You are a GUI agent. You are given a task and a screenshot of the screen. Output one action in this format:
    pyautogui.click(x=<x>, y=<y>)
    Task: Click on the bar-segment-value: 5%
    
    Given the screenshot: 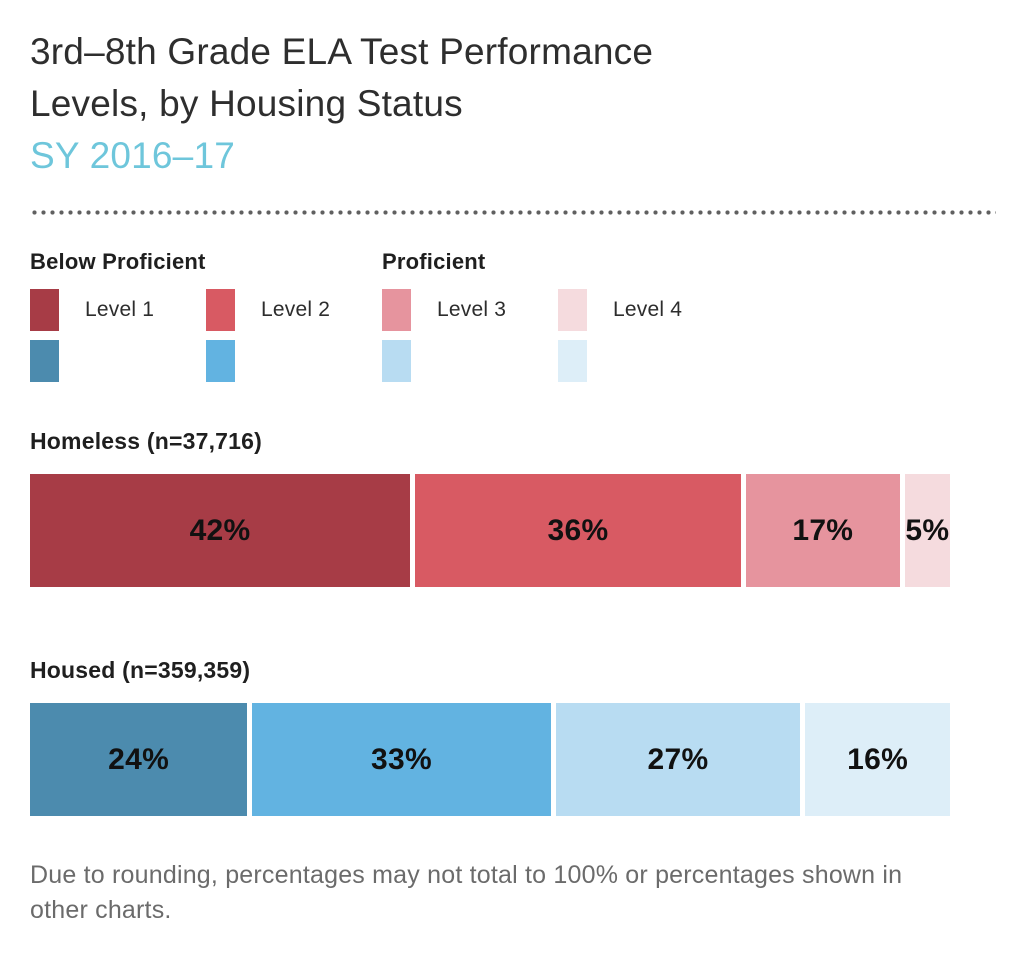 What is the action you would take?
    pyautogui.click(x=927, y=530)
    